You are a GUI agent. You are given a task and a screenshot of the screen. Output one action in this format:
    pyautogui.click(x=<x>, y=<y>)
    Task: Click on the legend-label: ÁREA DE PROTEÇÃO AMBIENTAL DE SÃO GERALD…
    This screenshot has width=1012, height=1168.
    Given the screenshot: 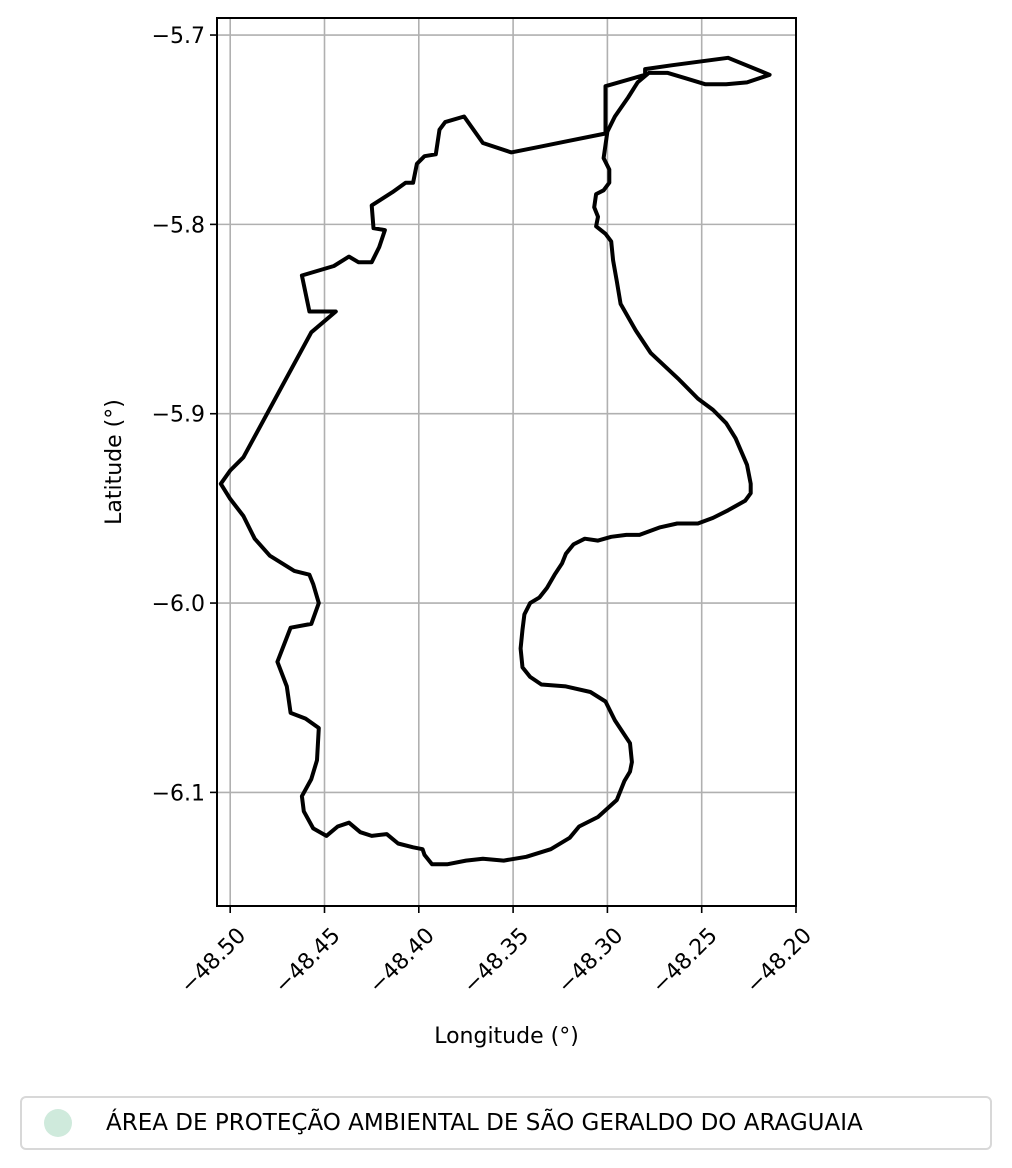 What is the action you would take?
    pyautogui.click(x=484, y=1123)
    